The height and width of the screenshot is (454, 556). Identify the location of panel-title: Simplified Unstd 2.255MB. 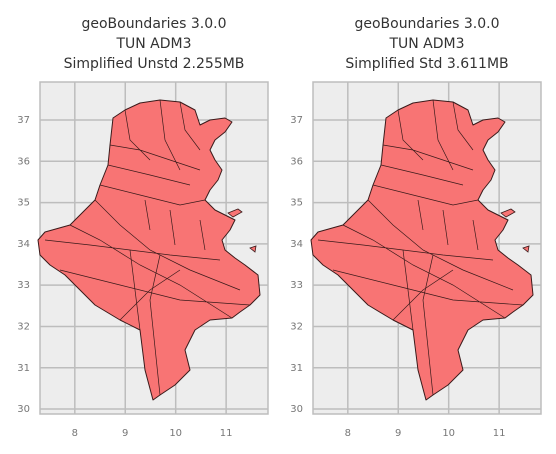
(154, 64).